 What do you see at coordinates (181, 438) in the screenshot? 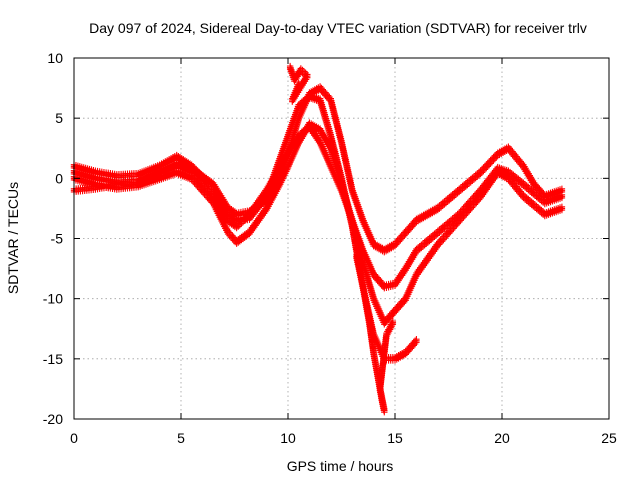
I see `x-tick-label: 5` at bounding box center [181, 438].